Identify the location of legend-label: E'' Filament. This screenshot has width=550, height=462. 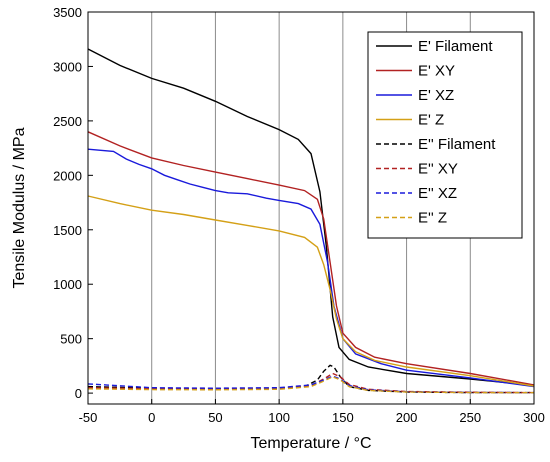
(457, 144).